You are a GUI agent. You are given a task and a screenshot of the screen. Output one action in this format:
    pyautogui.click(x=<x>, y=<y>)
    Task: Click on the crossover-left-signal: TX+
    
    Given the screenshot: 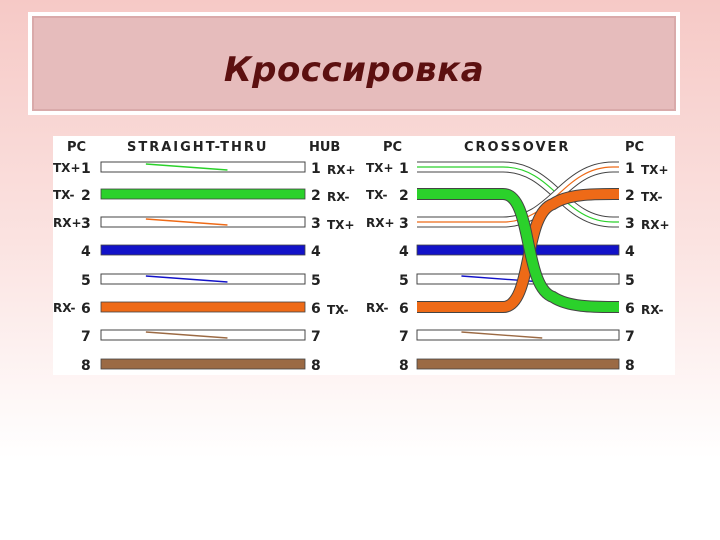 What is the action you would take?
    pyautogui.click(x=380, y=168)
    